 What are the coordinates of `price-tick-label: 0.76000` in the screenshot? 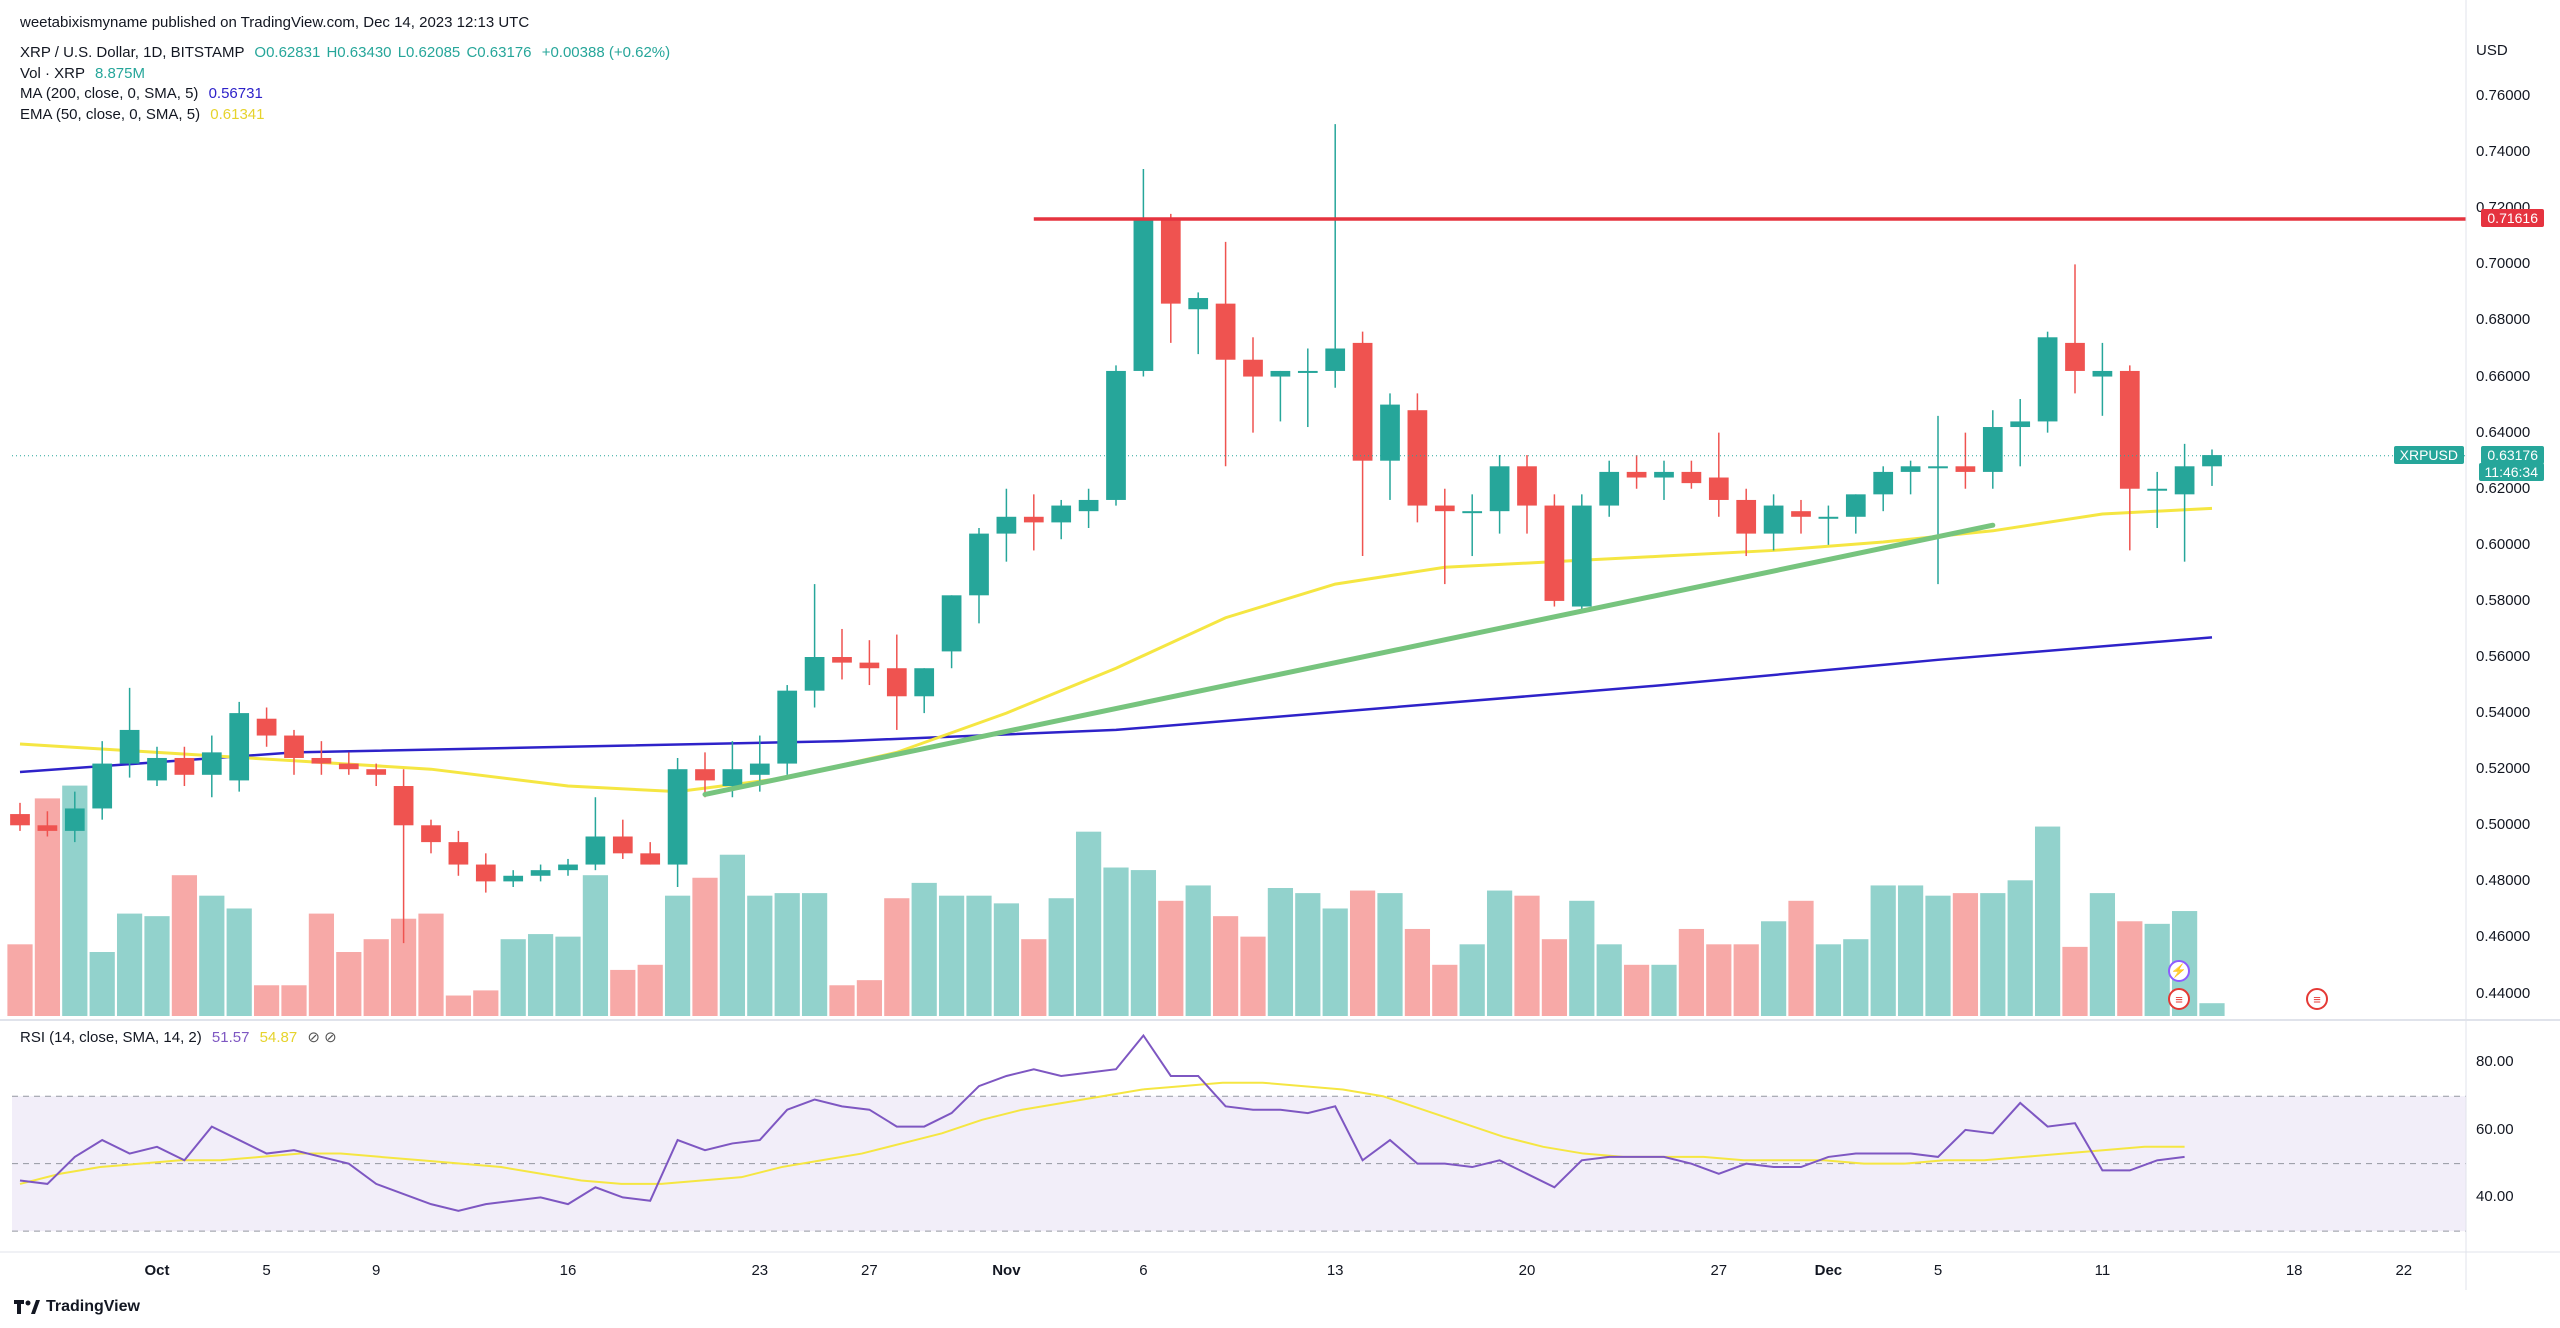 It's located at (2503, 96).